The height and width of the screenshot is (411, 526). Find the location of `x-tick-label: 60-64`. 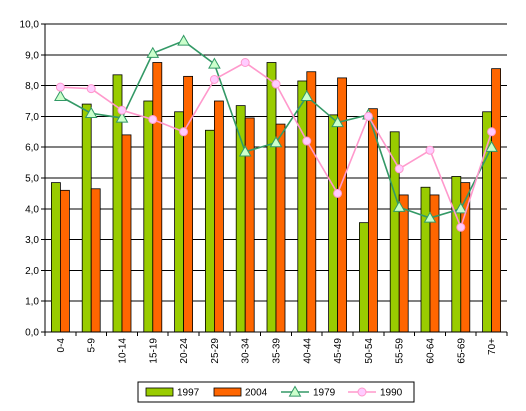

x-tick-label: 60-64 is located at coordinates (431, 351).